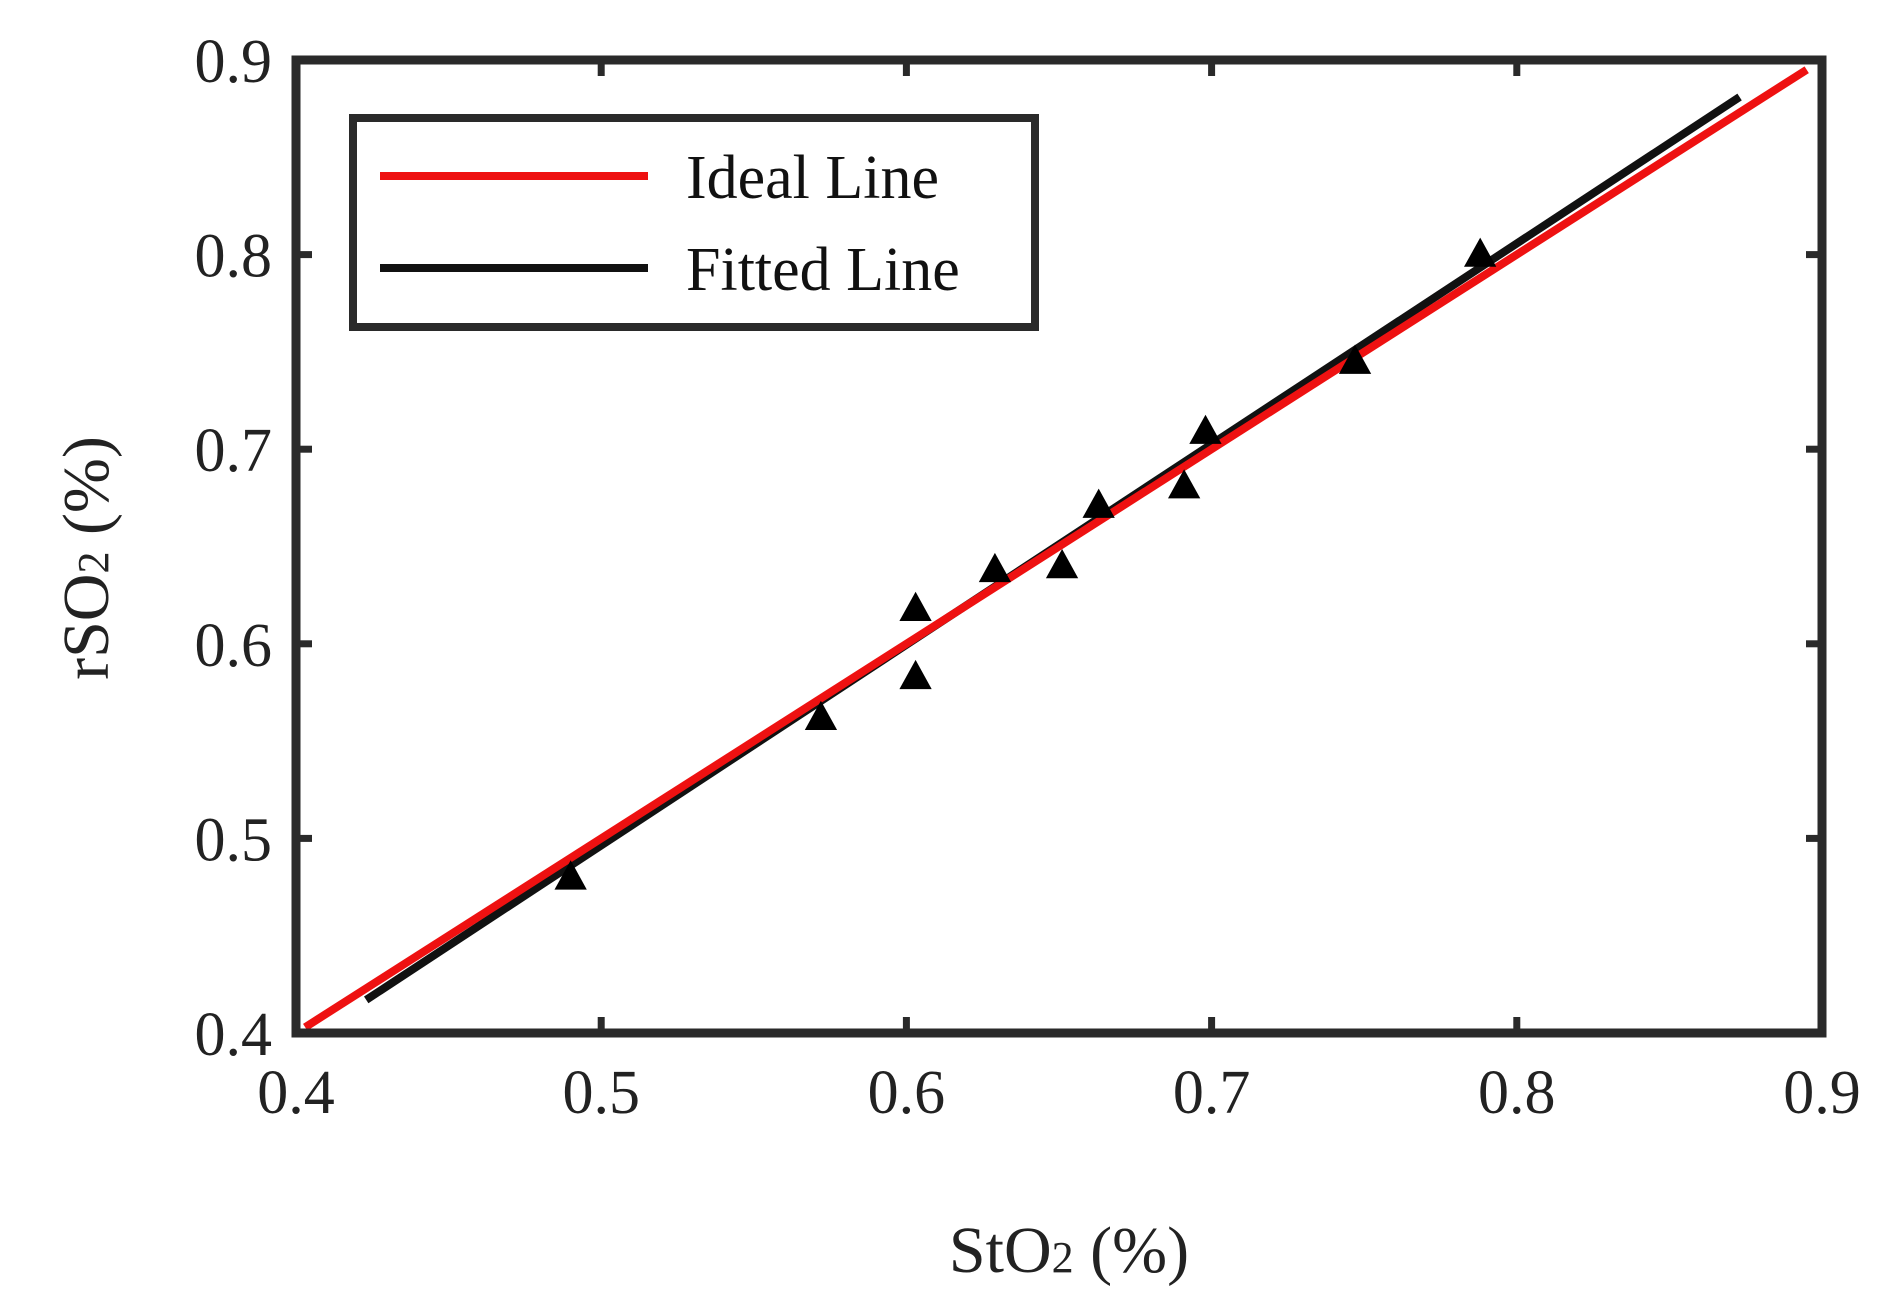  What do you see at coordinates (234, 1035) in the screenshot?
I see `y-tick-label-0: 0.4` at bounding box center [234, 1035].